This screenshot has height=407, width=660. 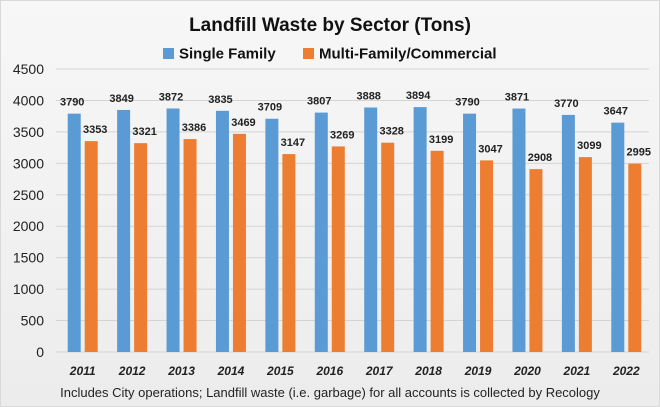 I want to click on y-tick-label: 1500, so click(x=28, y=258).